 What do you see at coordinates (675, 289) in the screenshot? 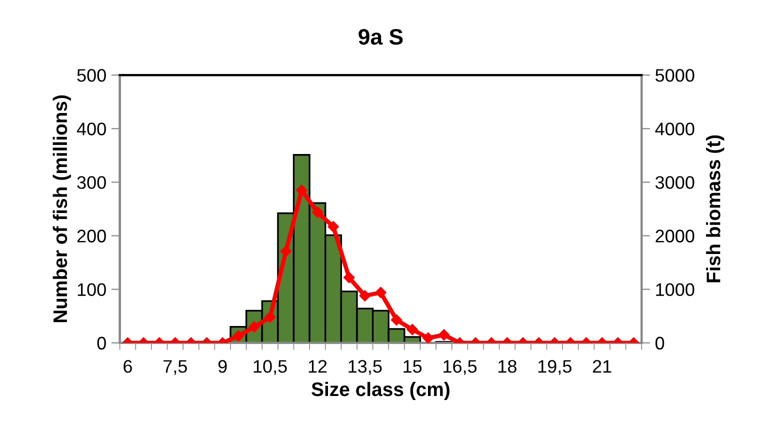
I see `y2-tick-label: 1000` at bounding box center [675, 289].